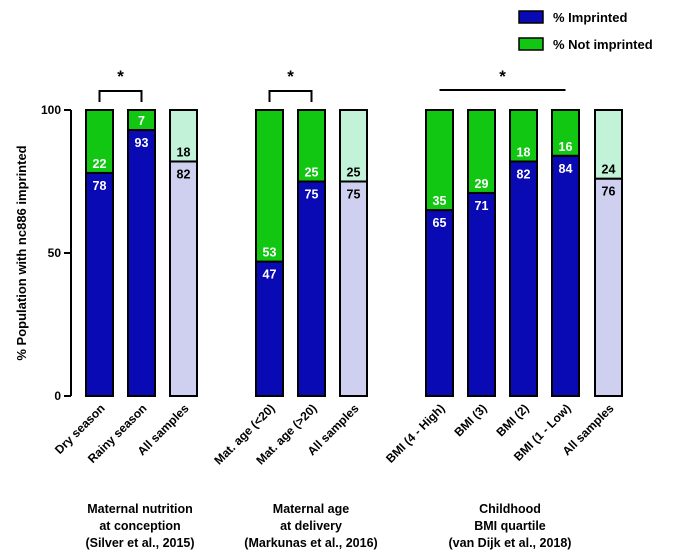  I want to click on group-caption-line: Maternal age, so click(311, 509).